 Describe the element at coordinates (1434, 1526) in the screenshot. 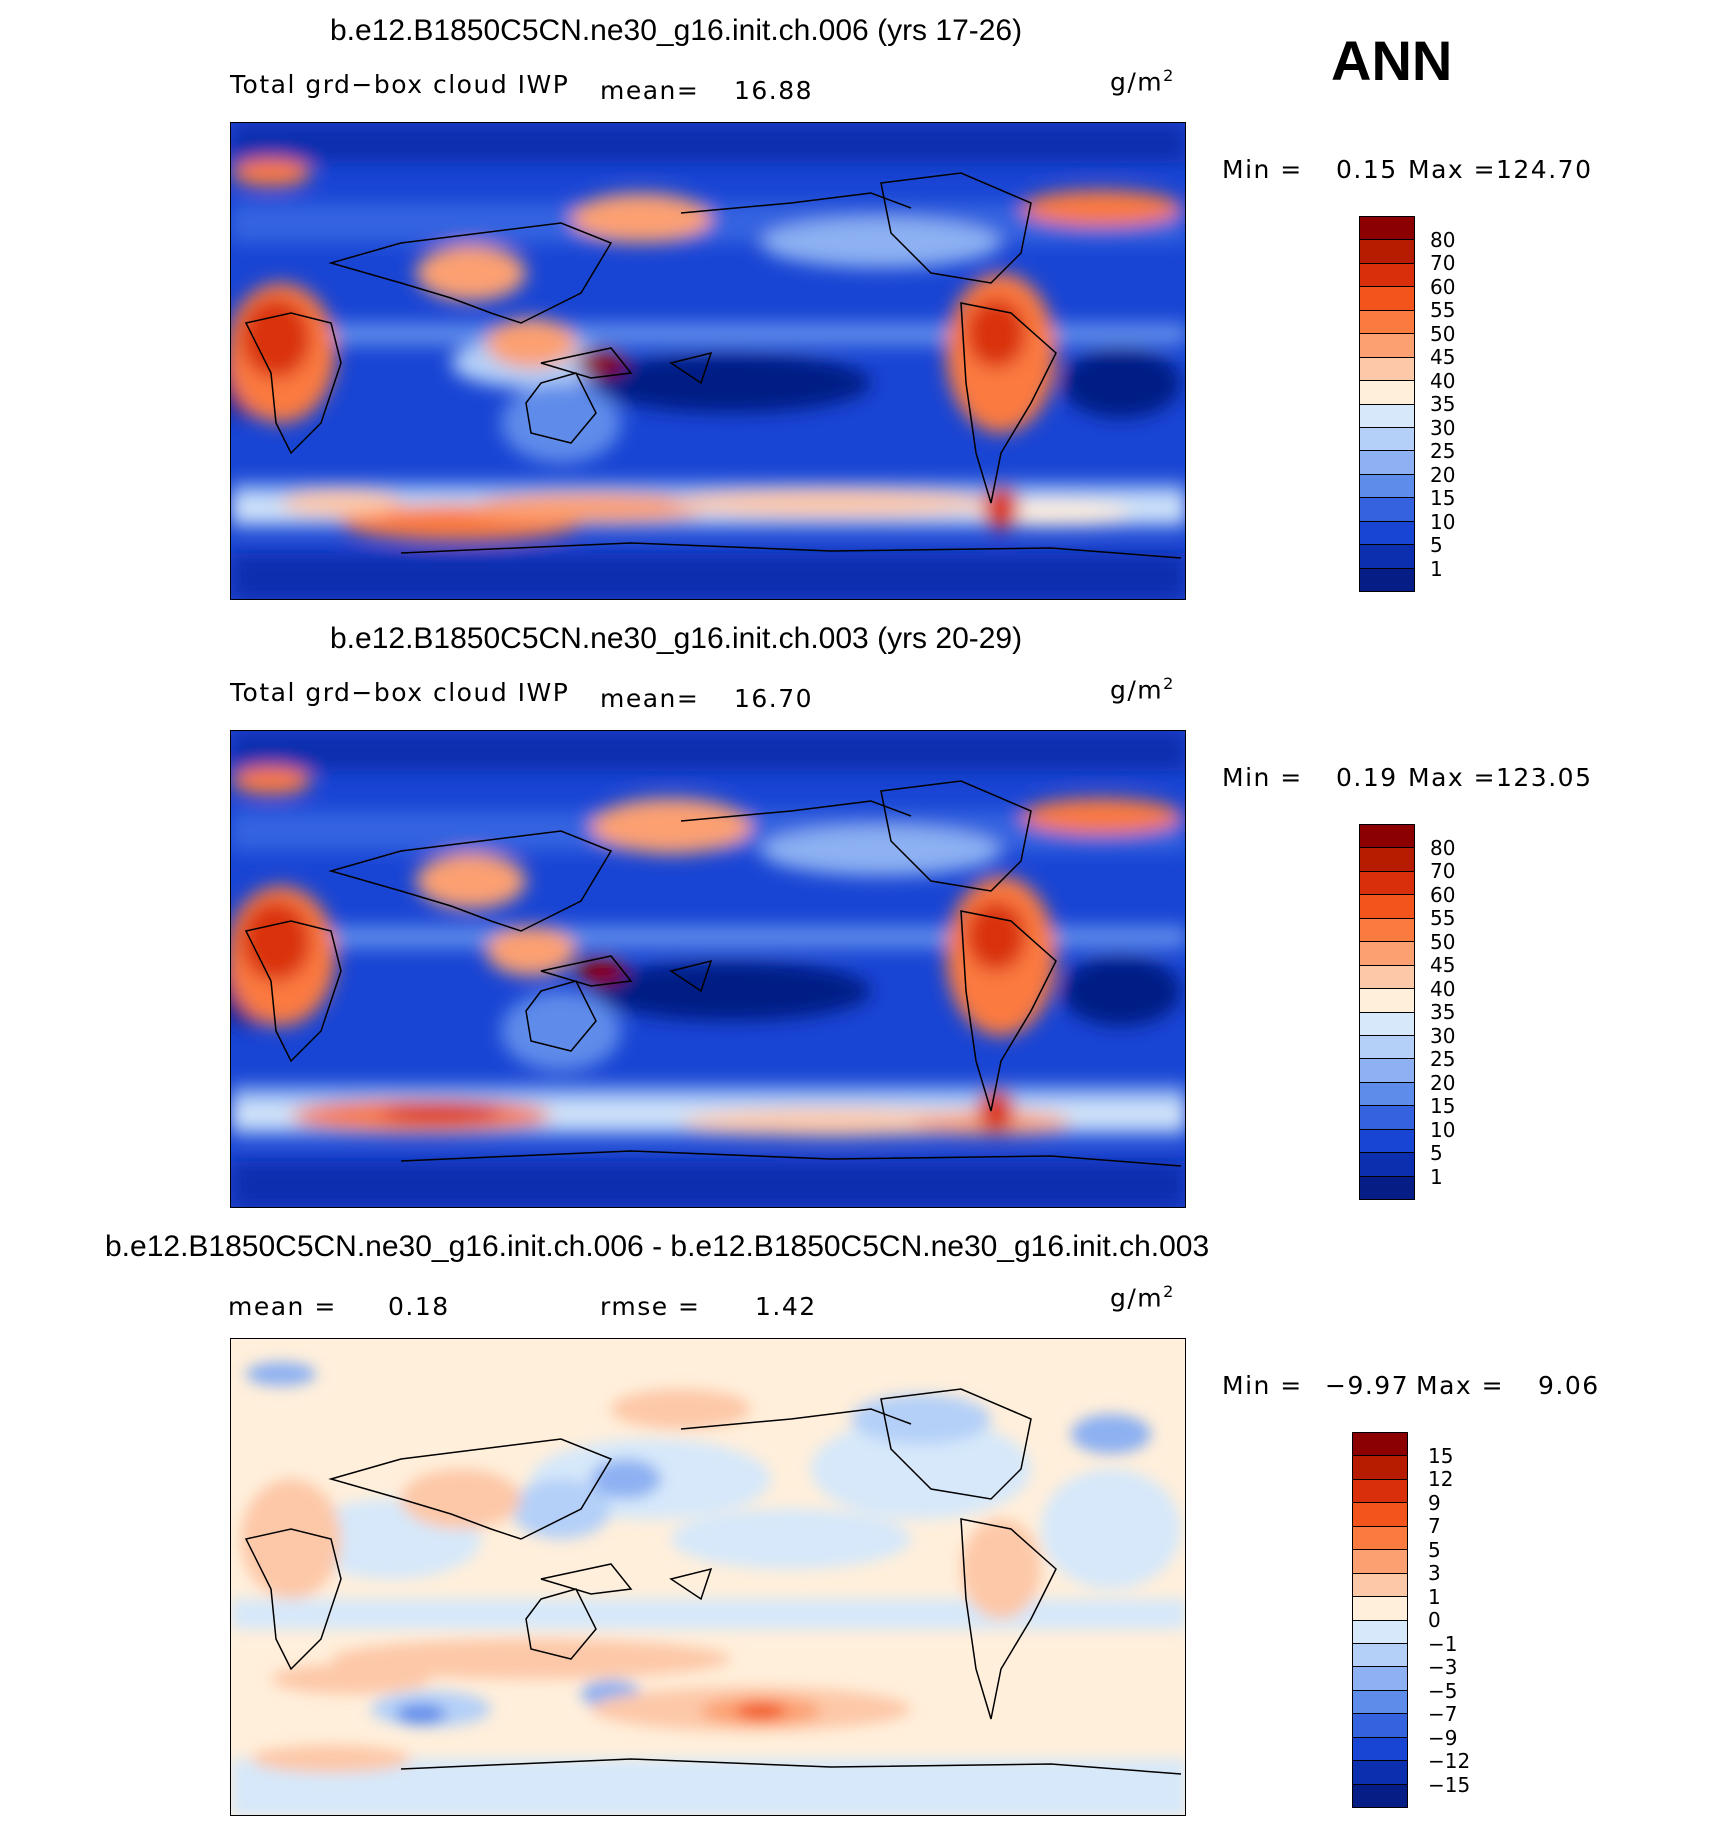

I see `colorbar-tick-label: 7` at that location.